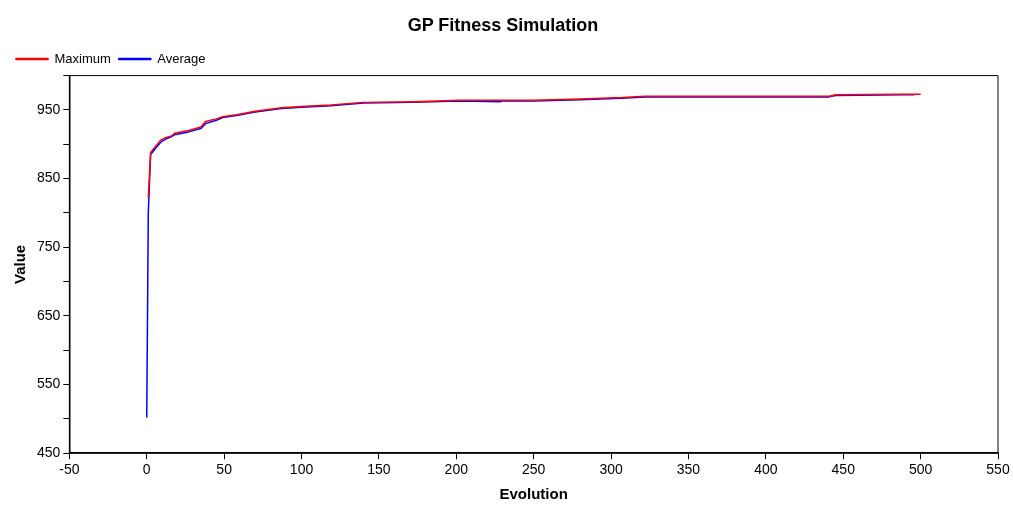  I want to click on x-tick-label: 450, so click(843, 469).